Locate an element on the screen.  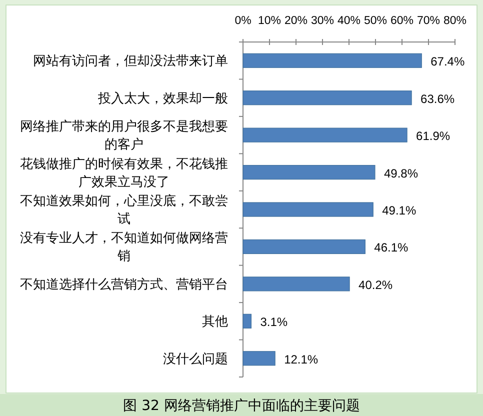
data-label: 3.1% is located at coordinates (274, 322).